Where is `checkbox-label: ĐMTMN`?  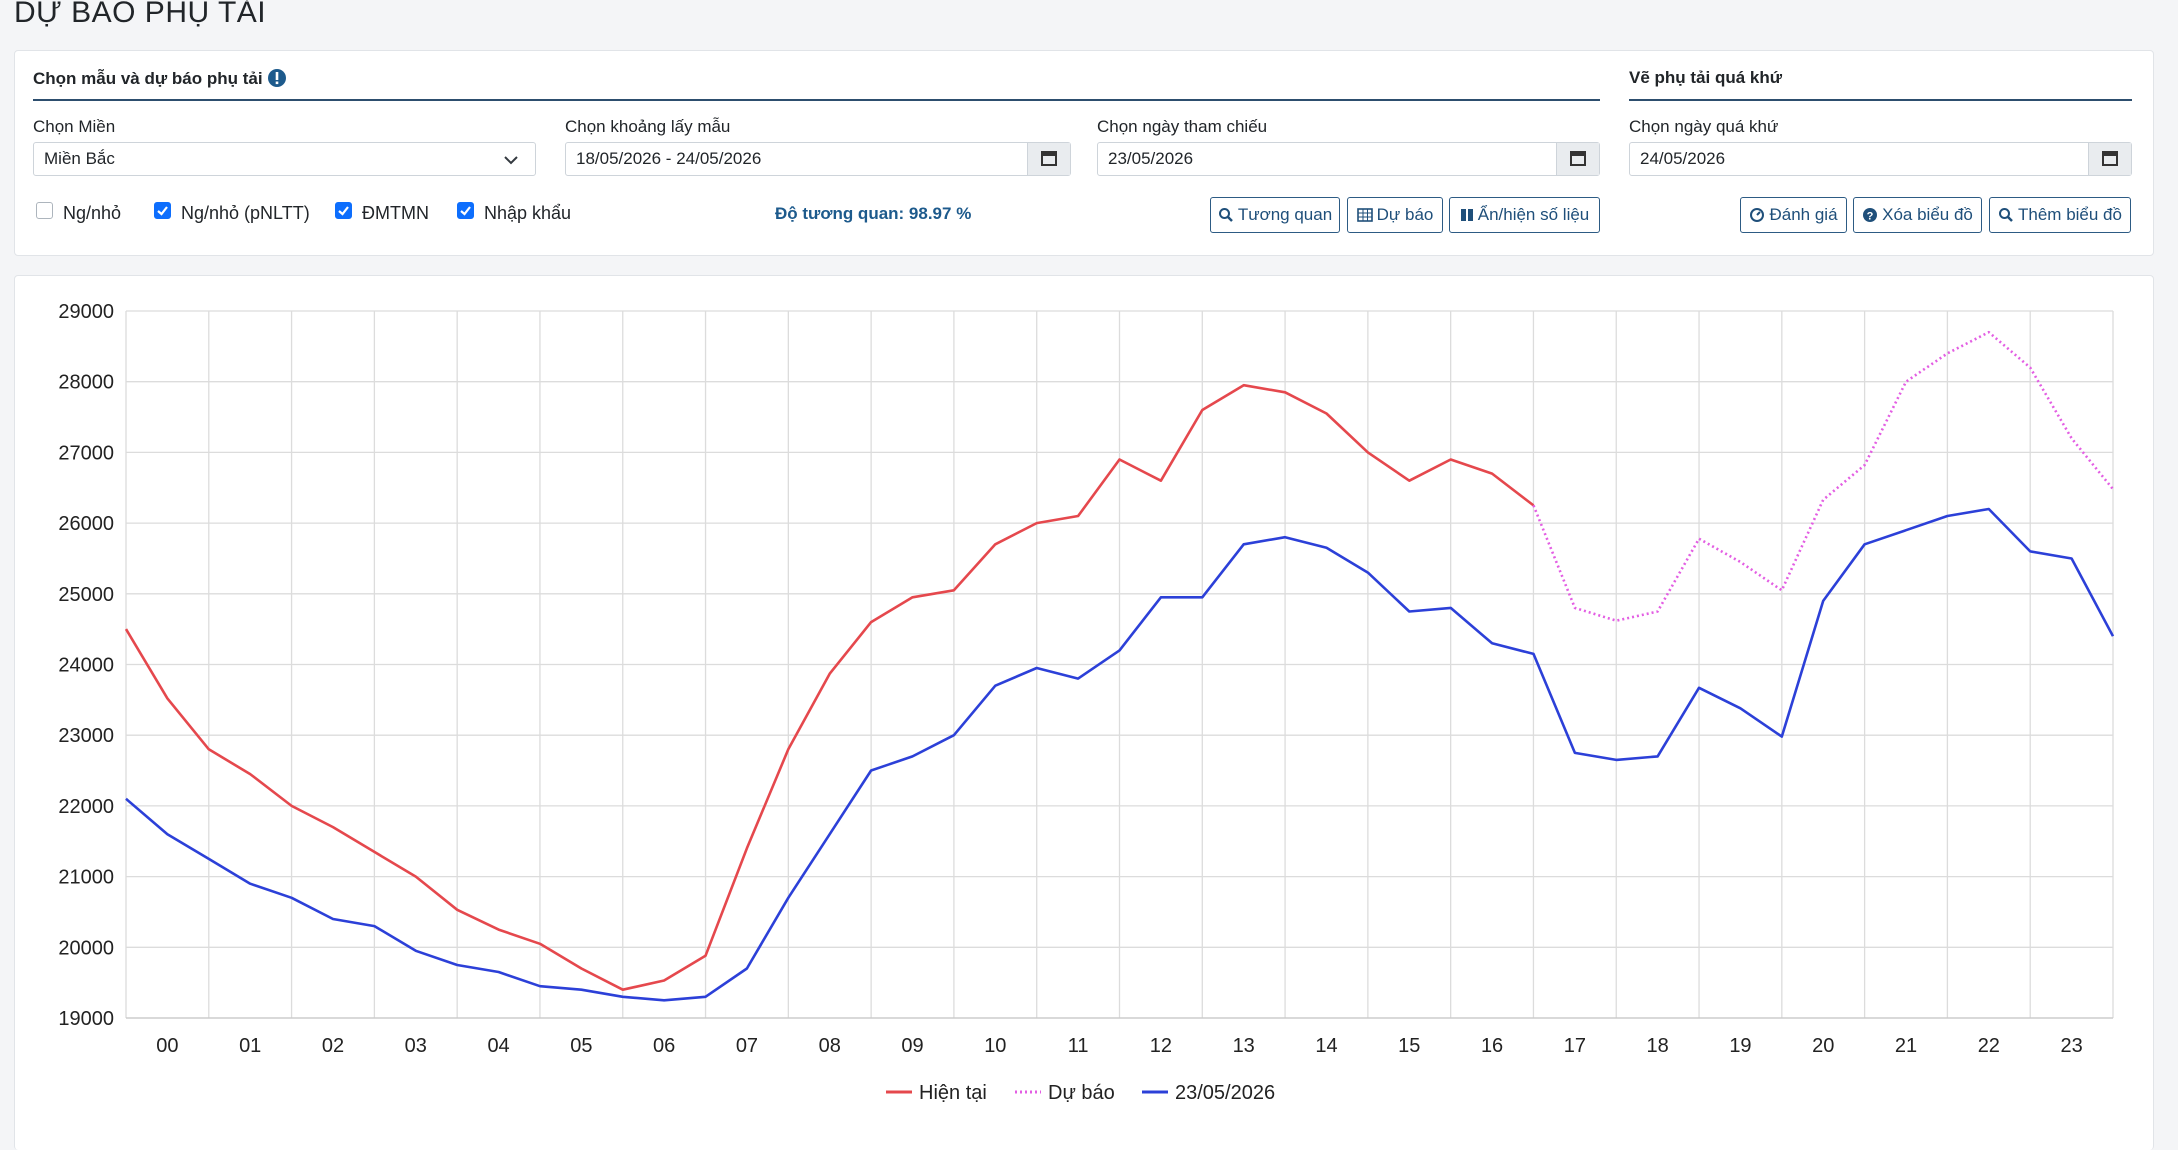
checkbox-label: ĐMTMN is located at coordinates (395, 213).